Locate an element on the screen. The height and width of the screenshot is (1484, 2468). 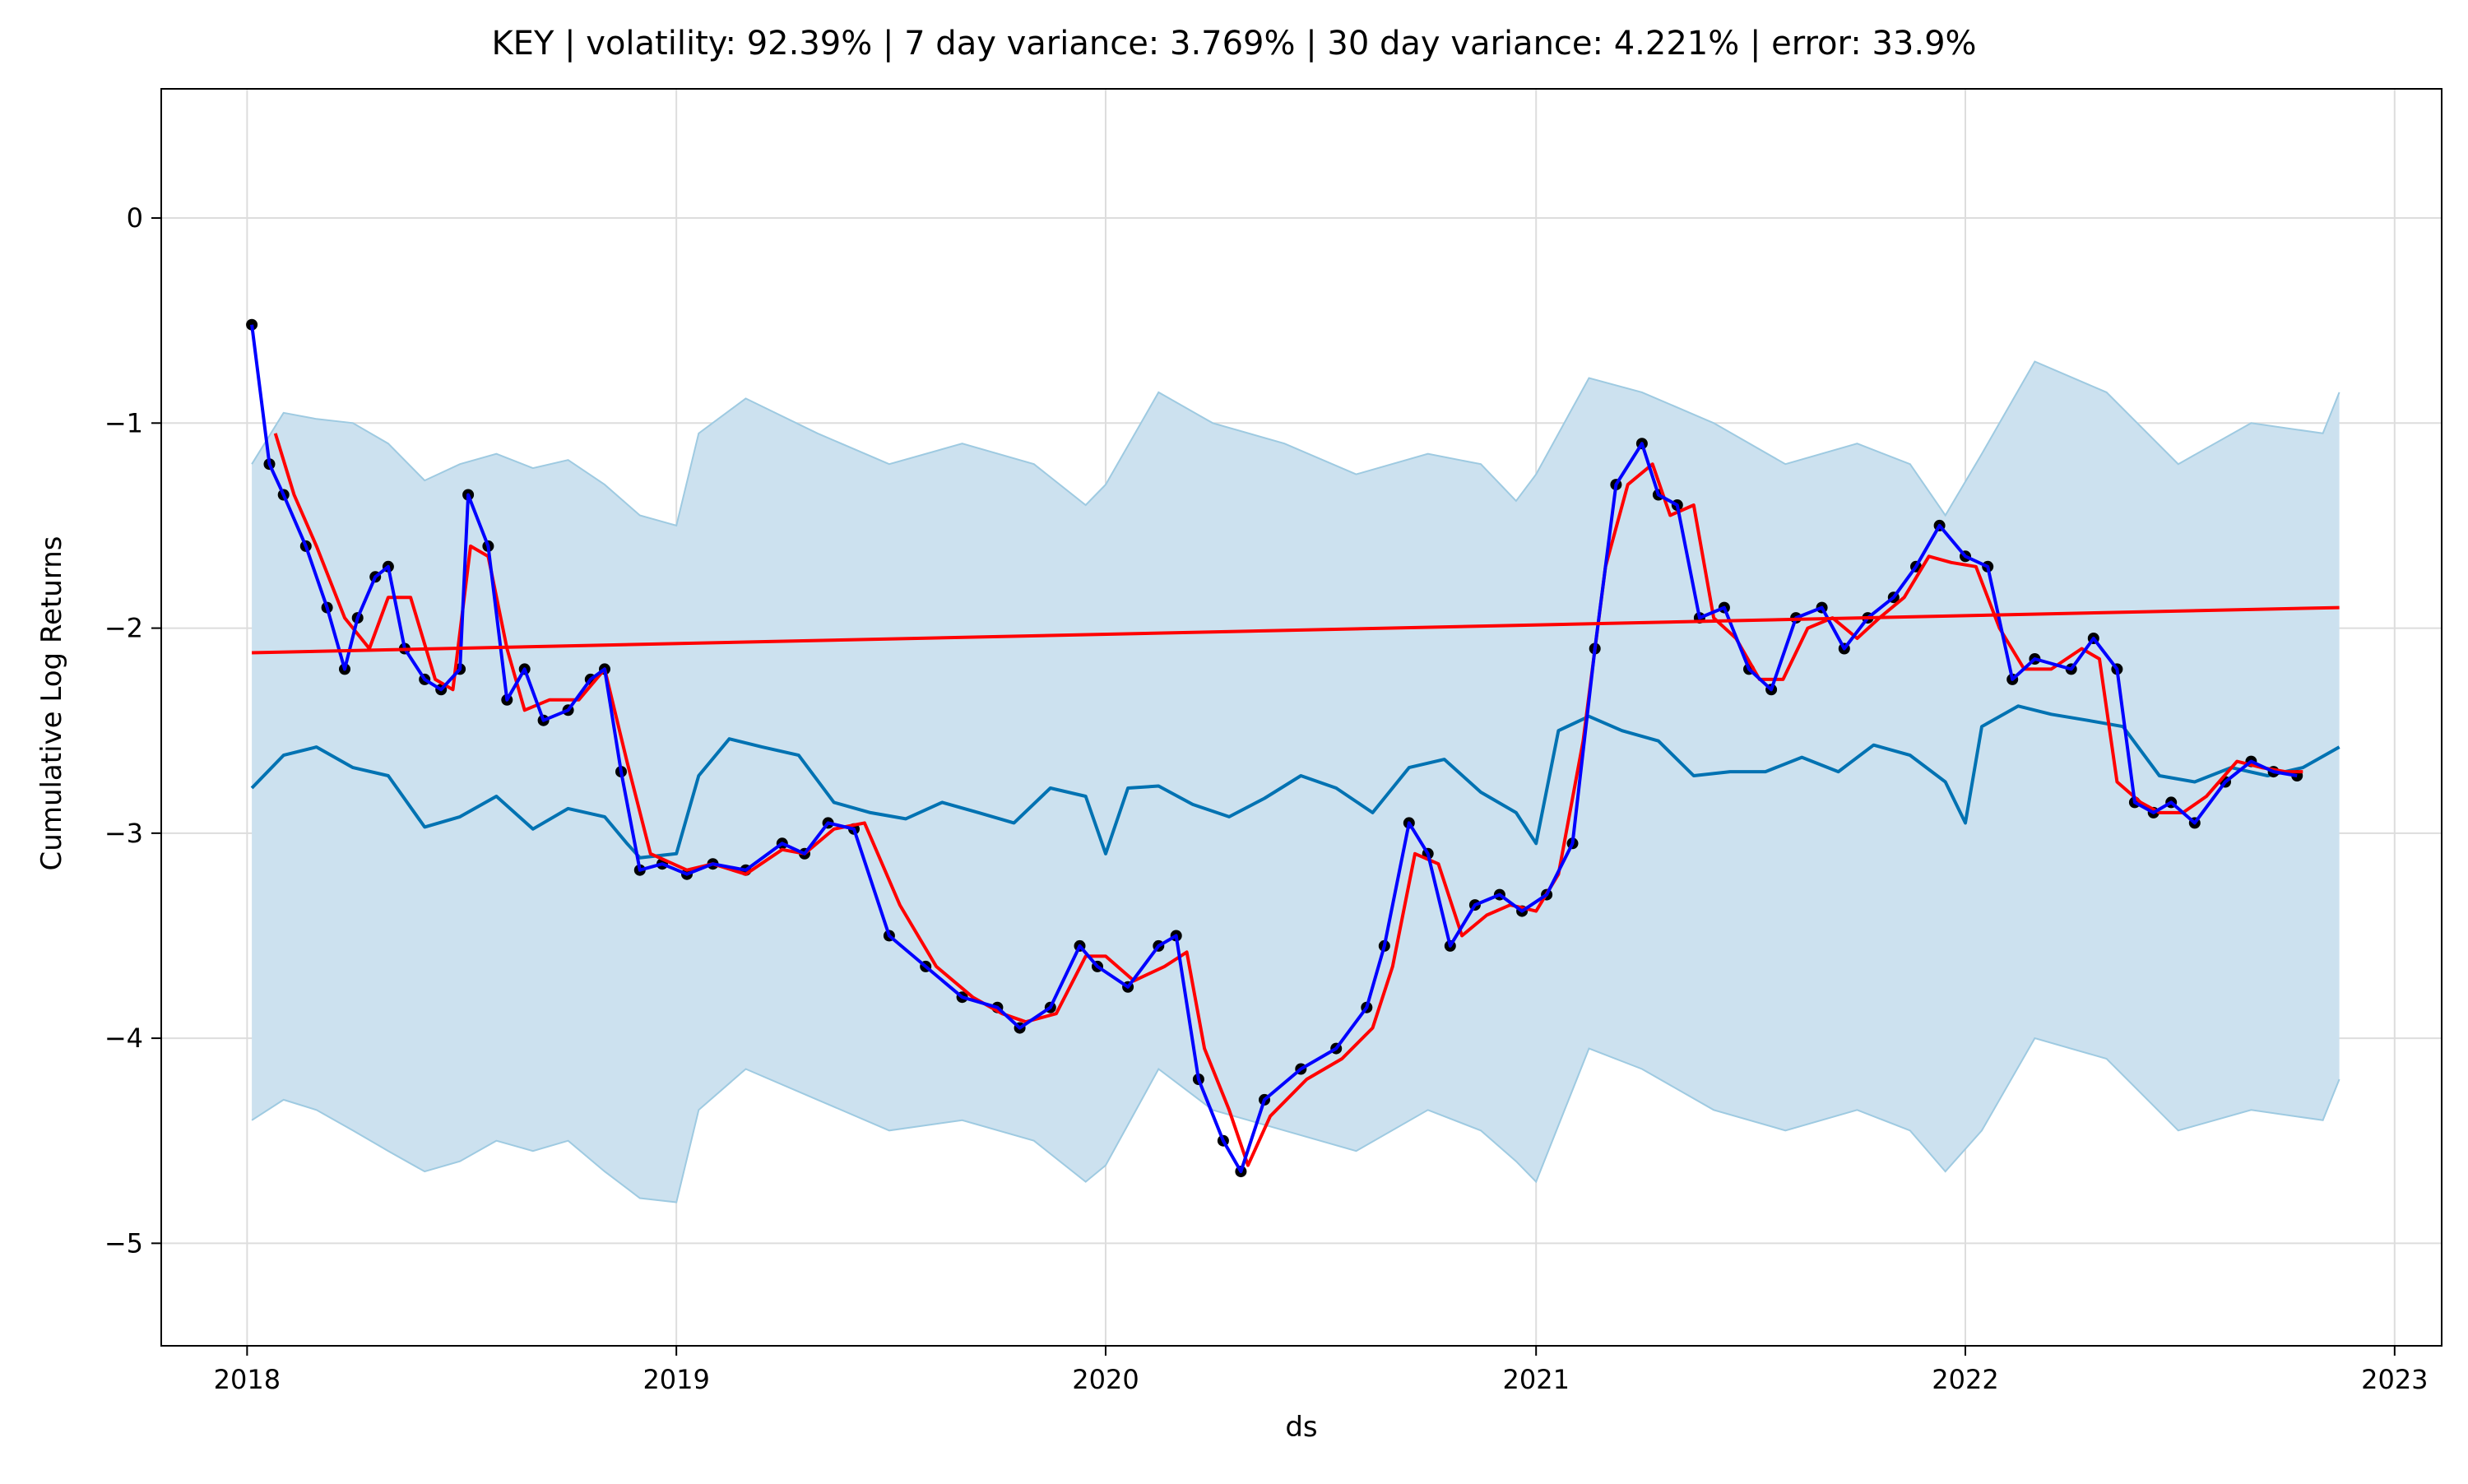
band-upper-edge is located at coordinates (1295, 443).